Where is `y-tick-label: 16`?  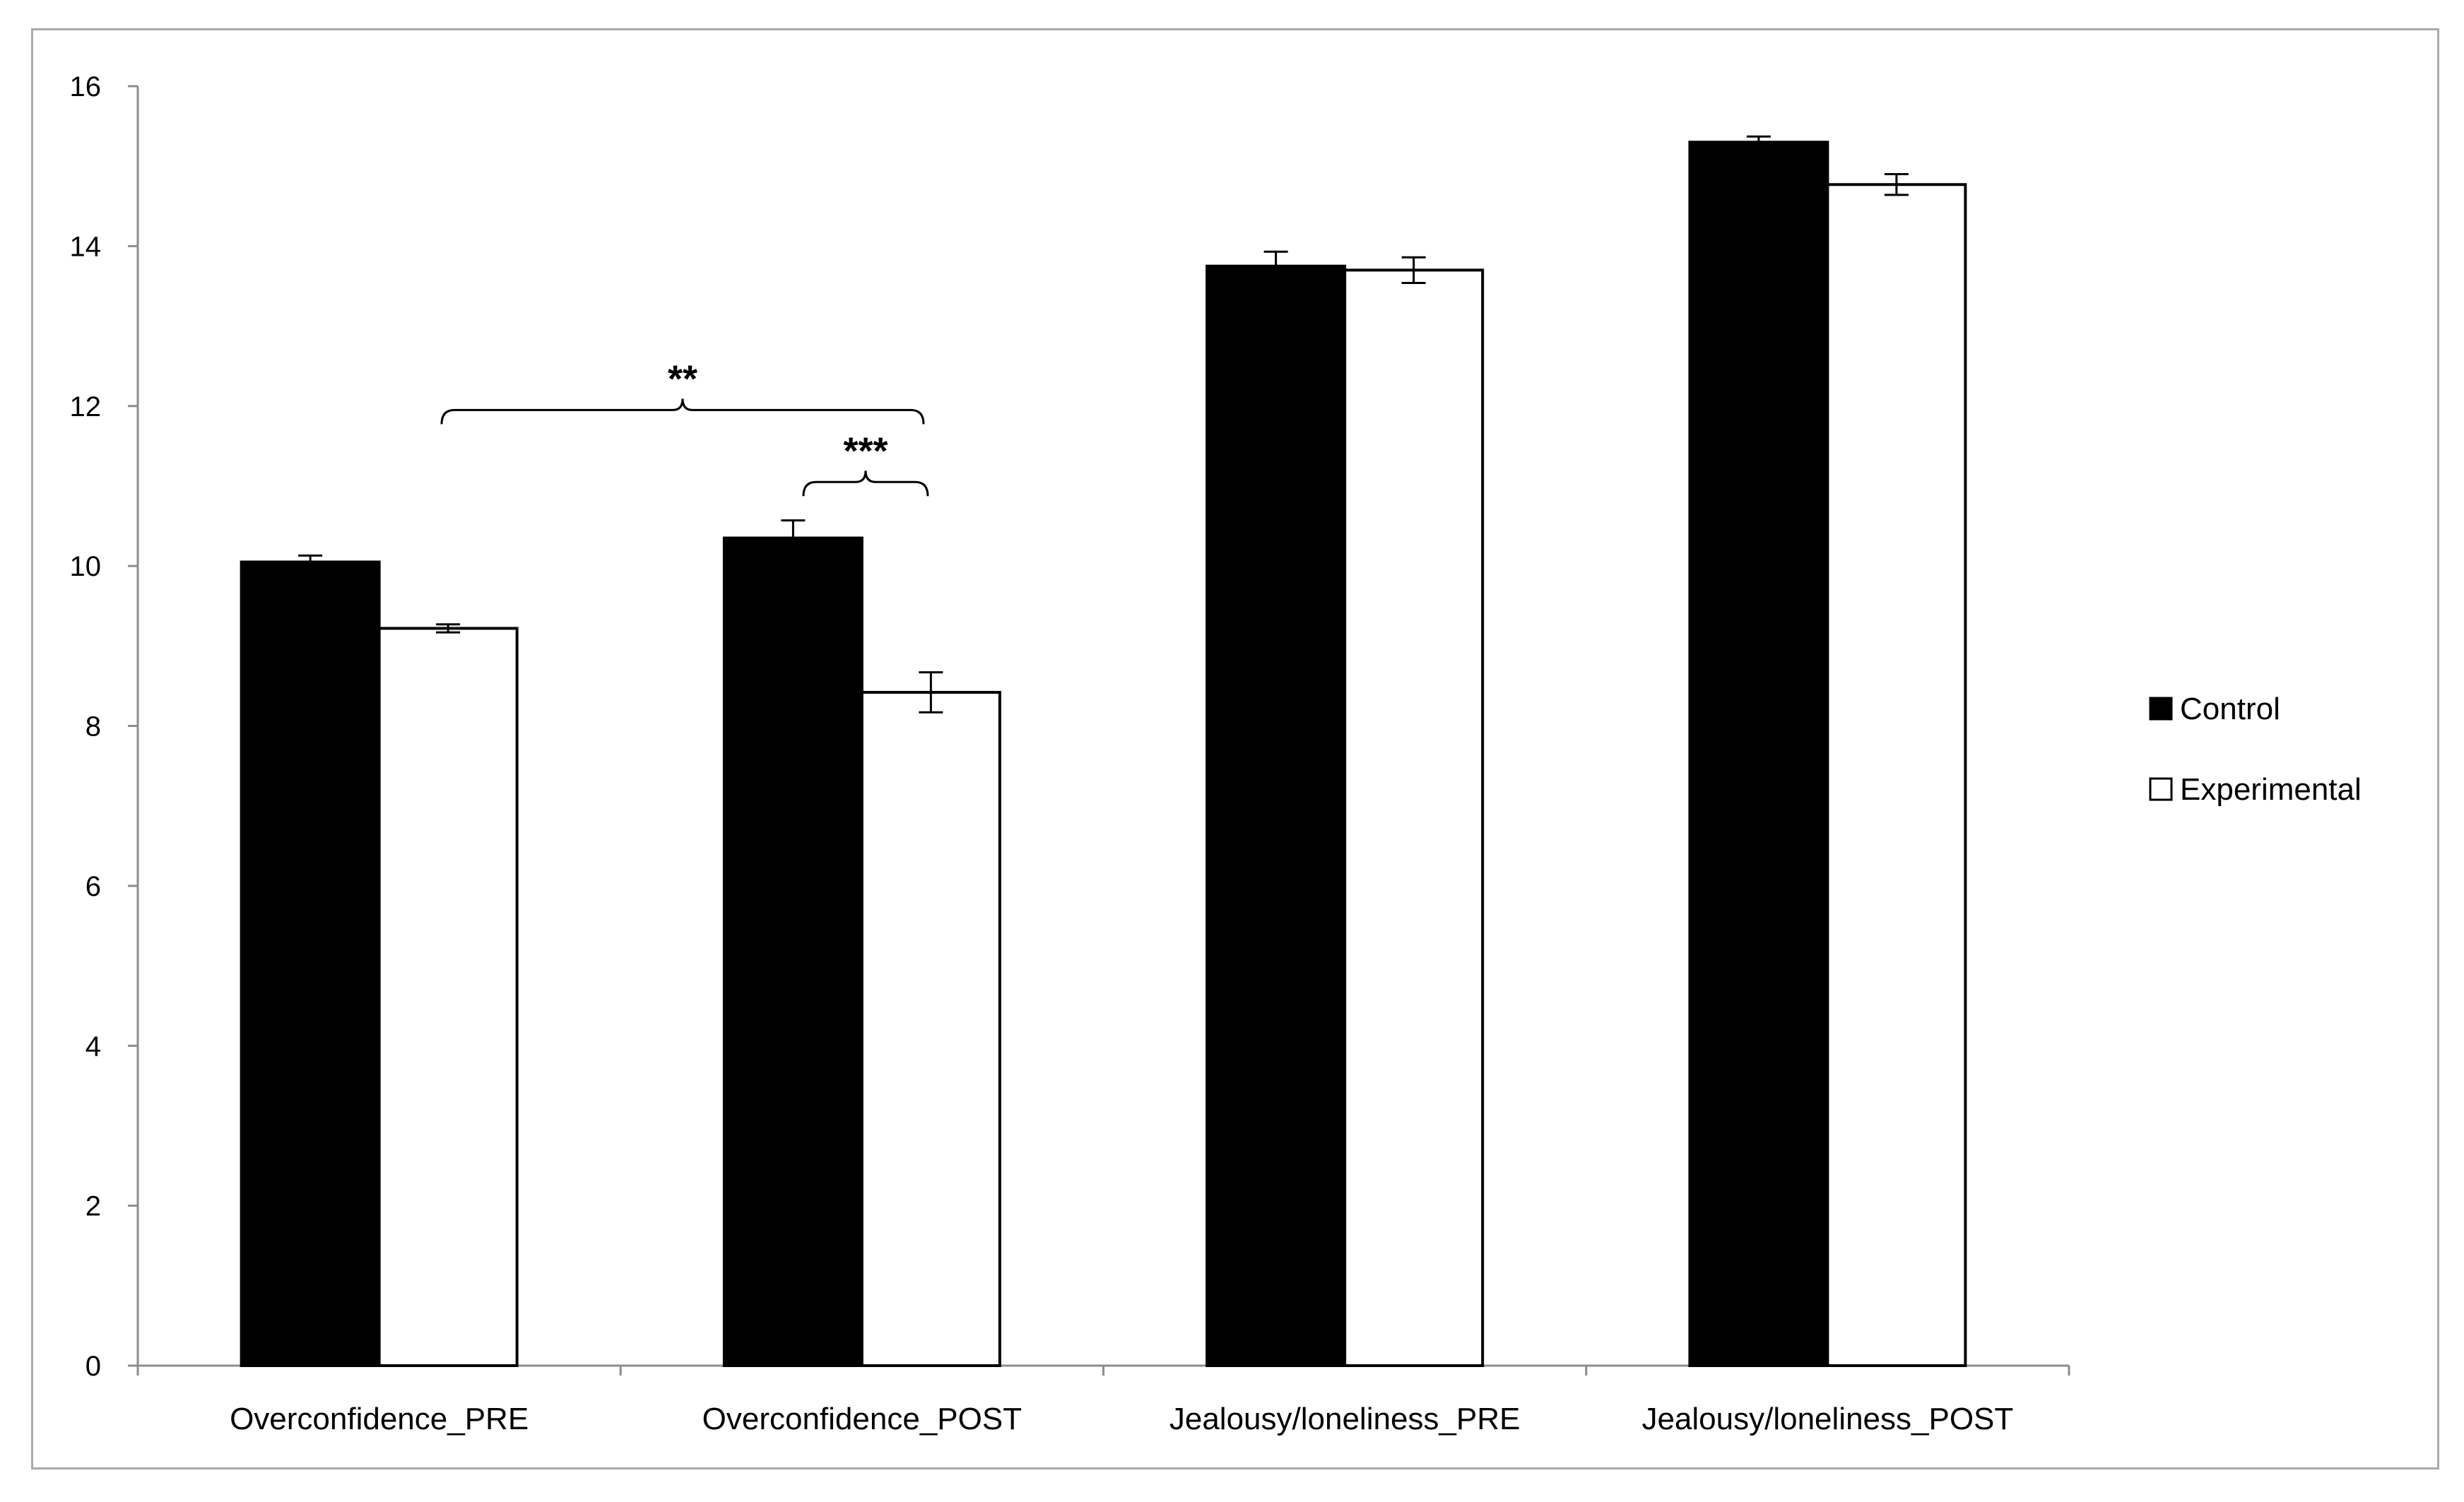 y-tick-label: 16 is located at coordinates (86, 86).